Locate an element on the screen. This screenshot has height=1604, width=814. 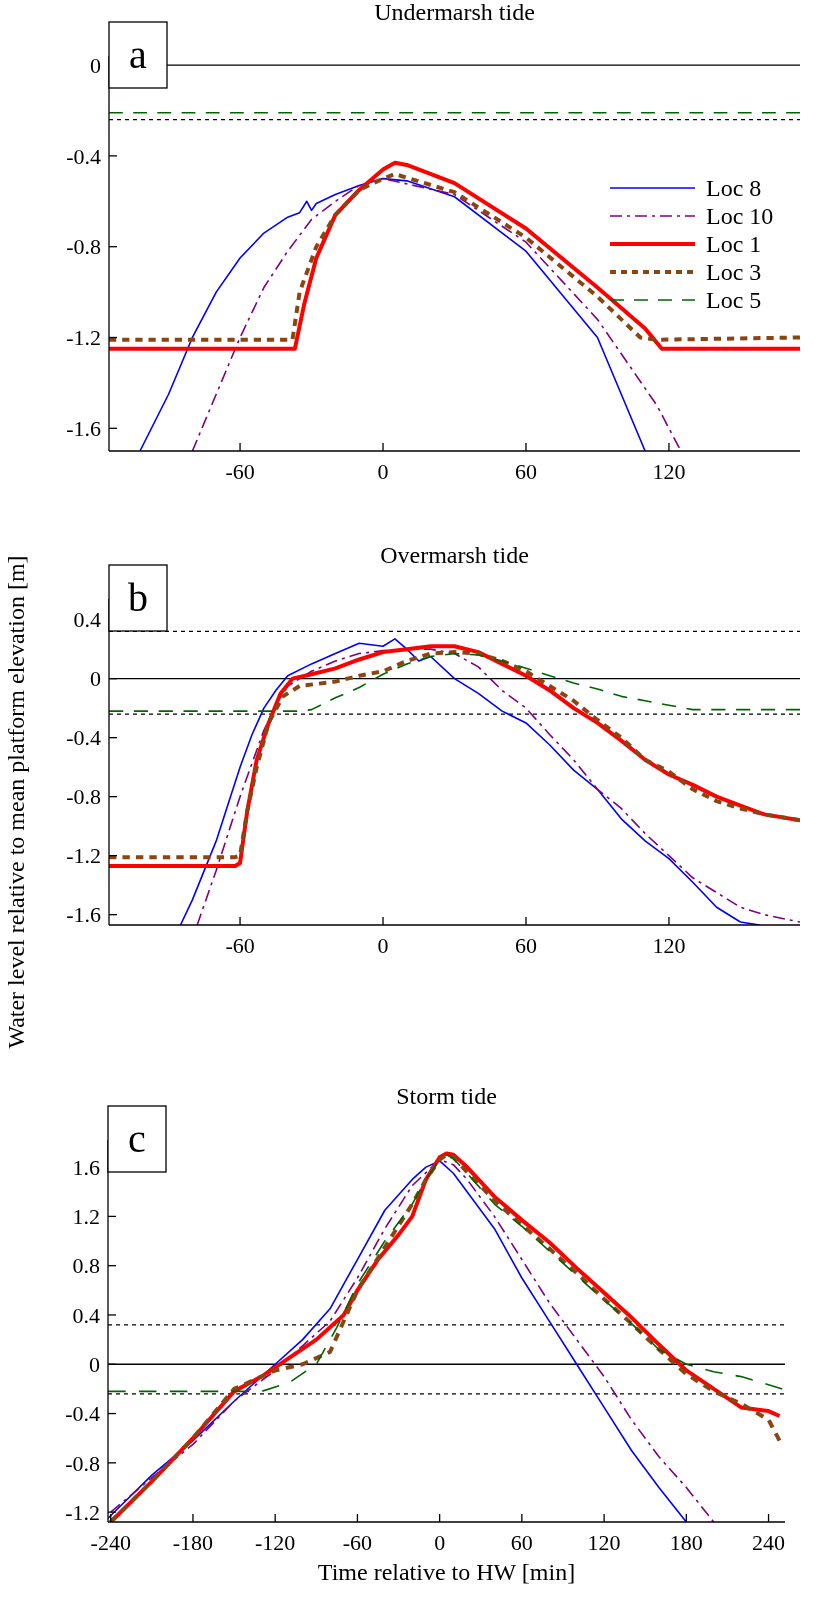
legend-label: Loc 1 is located at coordinates (734, 244).